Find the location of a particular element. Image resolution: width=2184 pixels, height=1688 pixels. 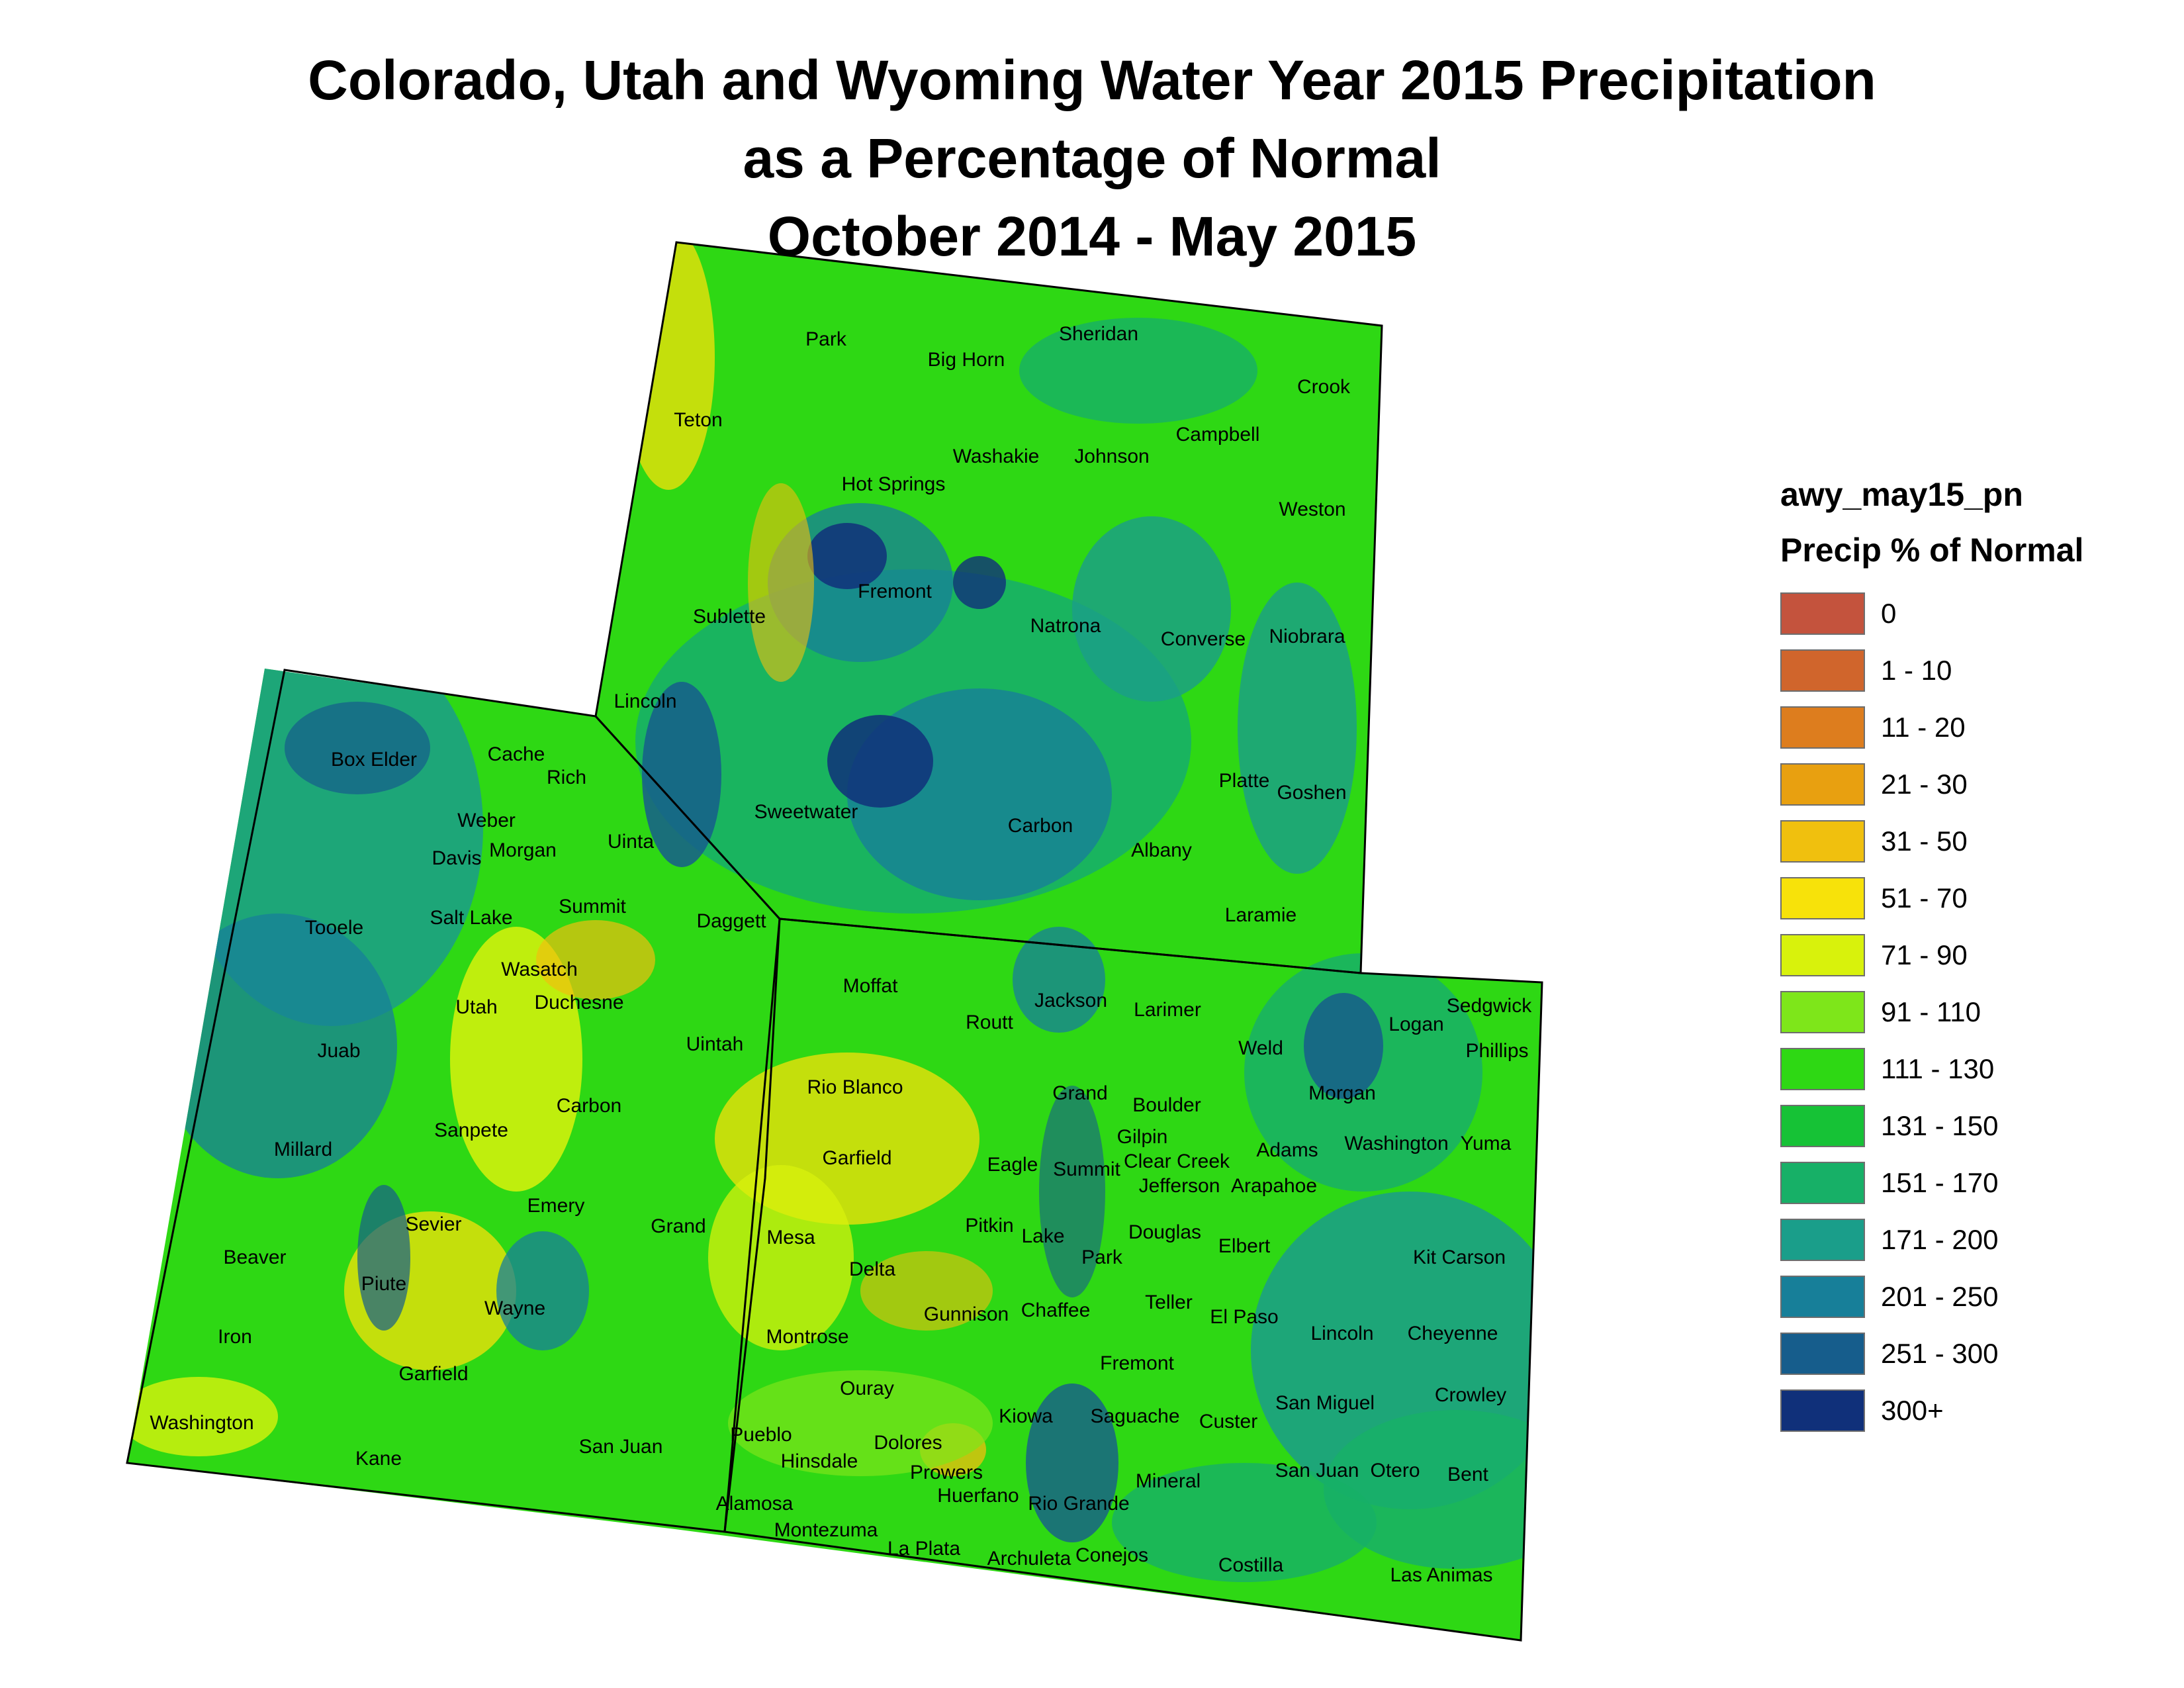

county-label: Teton is located at coordinates (698, 420).